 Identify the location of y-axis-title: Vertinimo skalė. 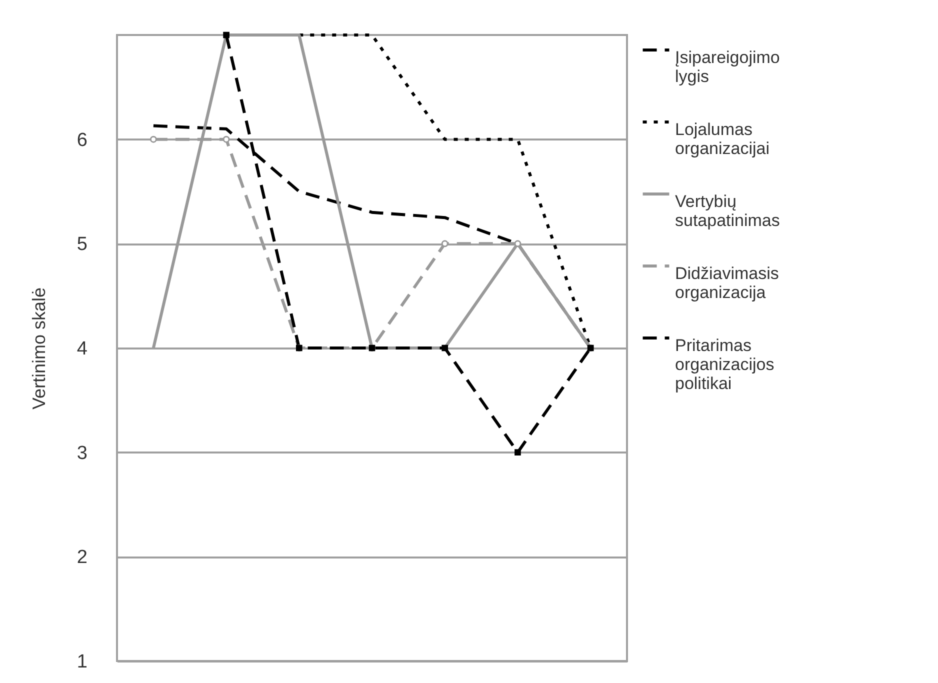
(38, 348).